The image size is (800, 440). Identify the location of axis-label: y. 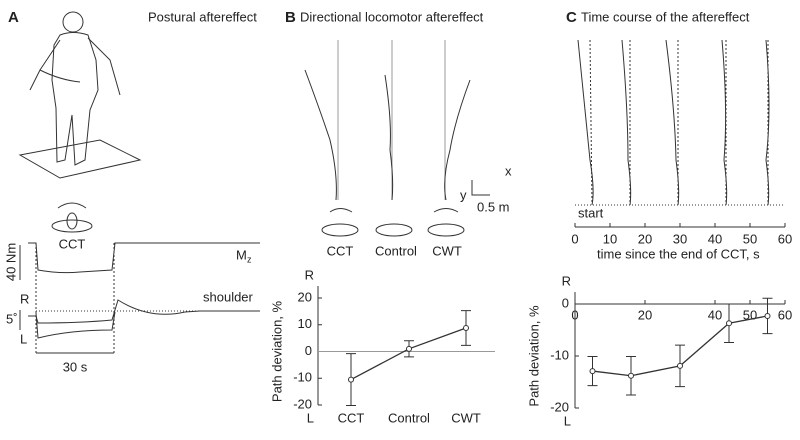
(463, 194).